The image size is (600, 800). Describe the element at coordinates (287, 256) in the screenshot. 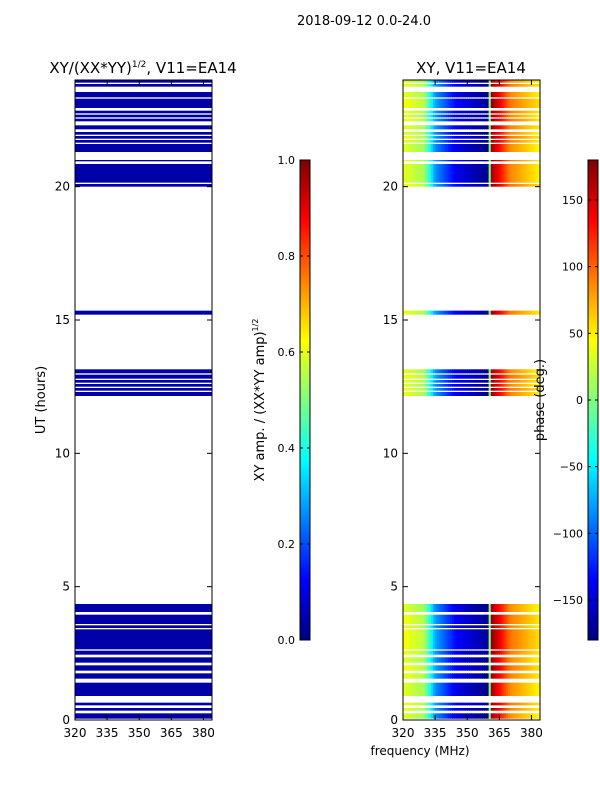

I see `colorbar-tick-label: 0.8` at that location.